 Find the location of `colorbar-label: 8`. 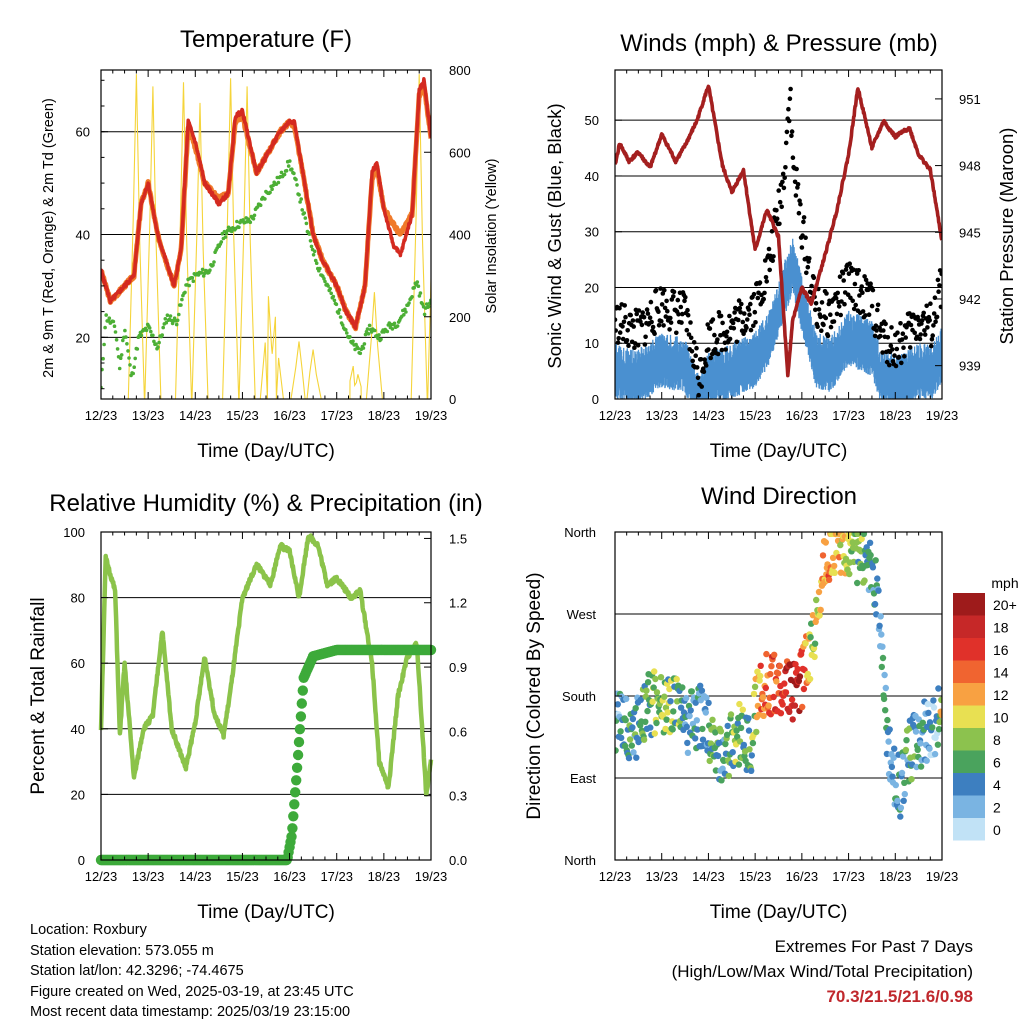

colorbar-label: 8 is located at coordinates (997, 740).